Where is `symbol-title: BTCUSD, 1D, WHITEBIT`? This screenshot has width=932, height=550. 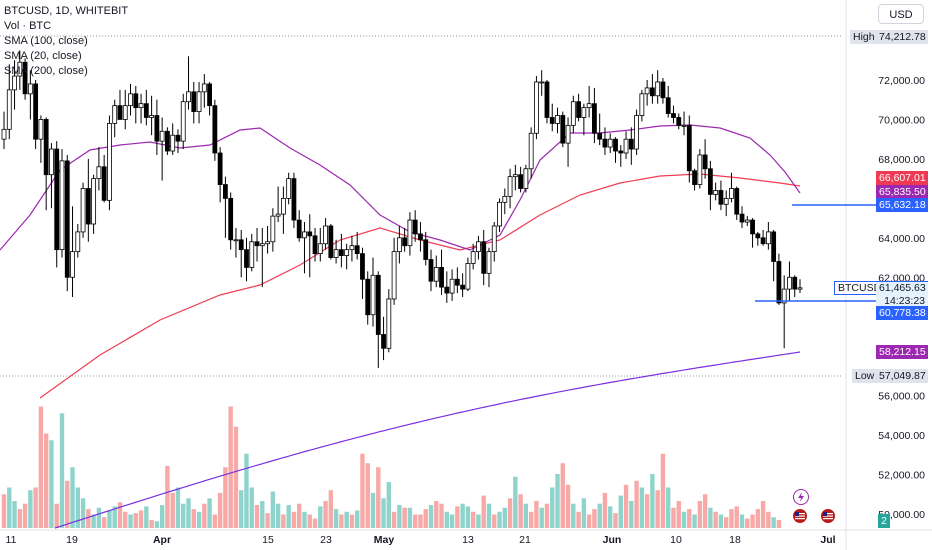 symbol-title: BTCUSD, 1D, WHITEBIT is located at coordinates (66, 11).